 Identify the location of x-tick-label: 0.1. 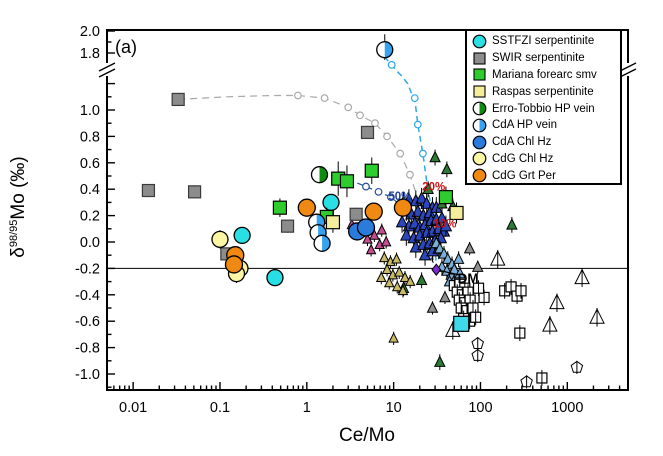
(220, 408).